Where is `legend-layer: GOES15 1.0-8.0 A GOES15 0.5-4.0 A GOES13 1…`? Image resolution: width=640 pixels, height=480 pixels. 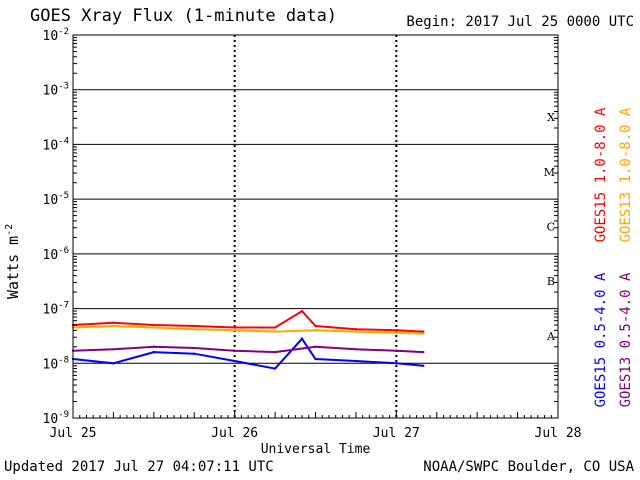 legend-layer: GOES15 1.0-8.0 A GOES15 0.5-4.0 A GOES13 1… is located at coordinates (613, 257).